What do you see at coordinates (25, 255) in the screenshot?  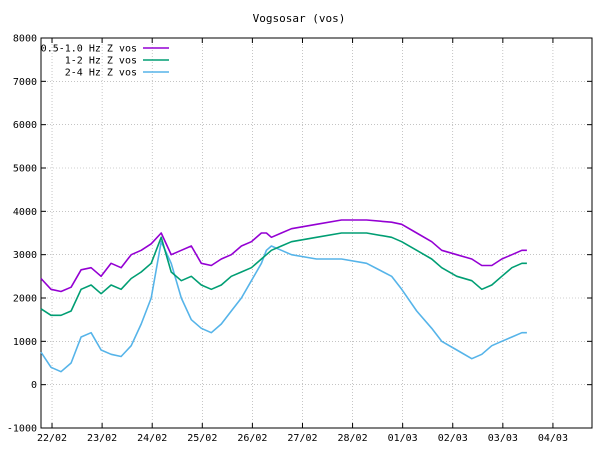 I see `y-tick-label: 3000` at bounding box center [25, 255].